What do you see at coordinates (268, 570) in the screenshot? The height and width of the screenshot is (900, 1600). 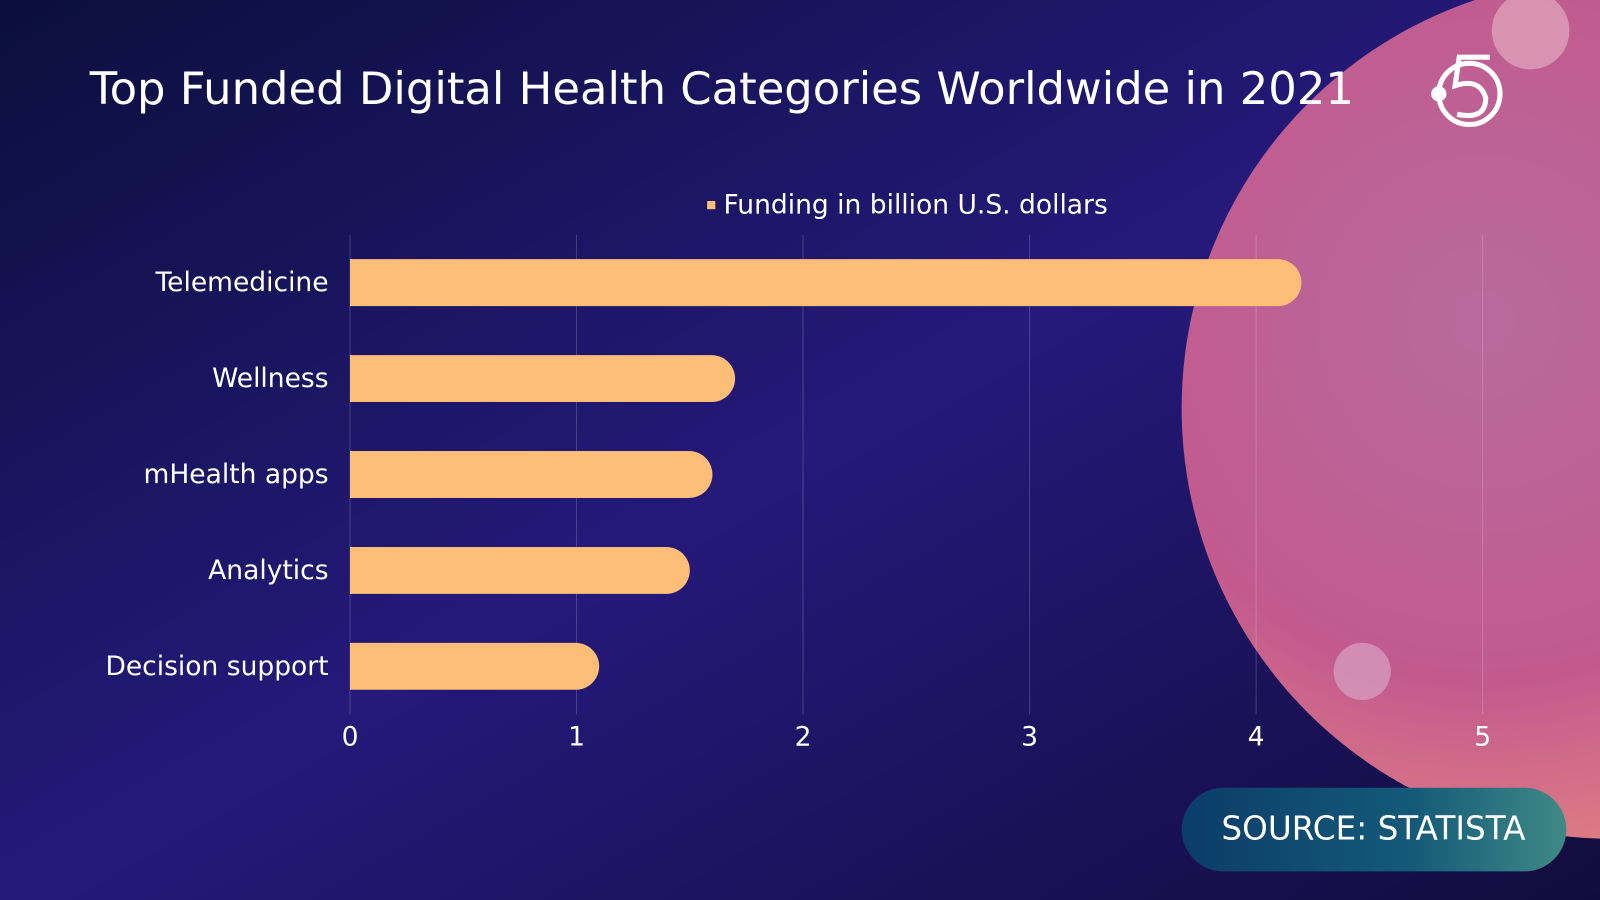 I see `y-tick-label: Analytics` at bounding box center [268, 570].